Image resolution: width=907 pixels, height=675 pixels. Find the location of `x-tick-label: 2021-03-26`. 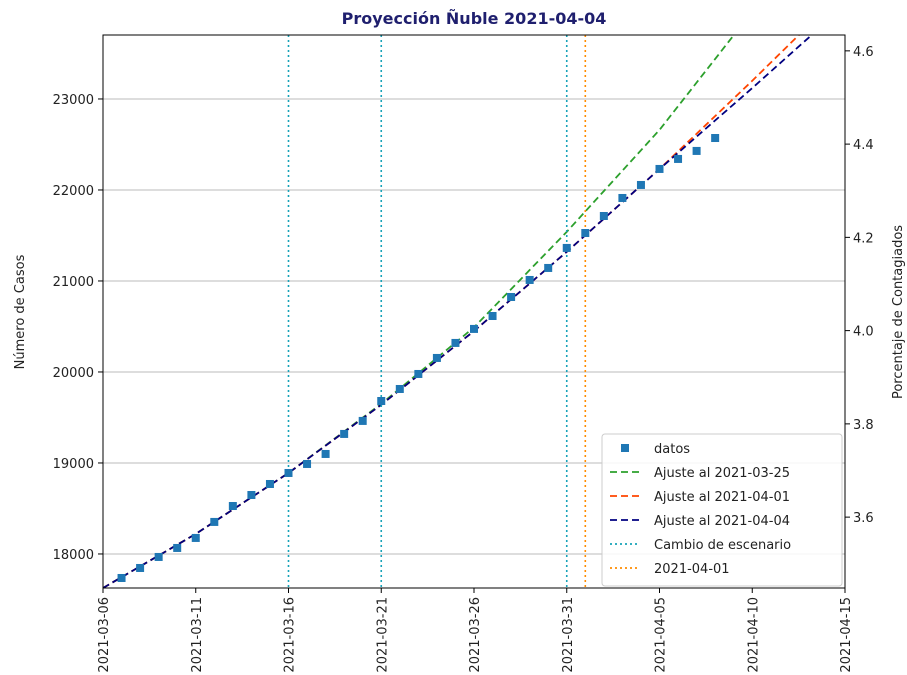

x-tick-label: 2021-03-26 is located at coordinates (475, 635).